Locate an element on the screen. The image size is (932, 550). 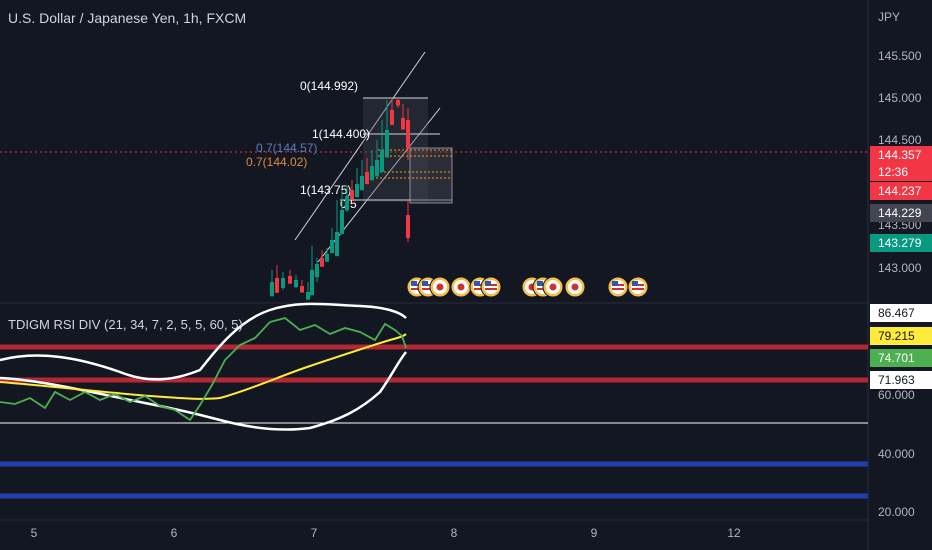
currency-label: JPY is located at coordinates (889, 17).